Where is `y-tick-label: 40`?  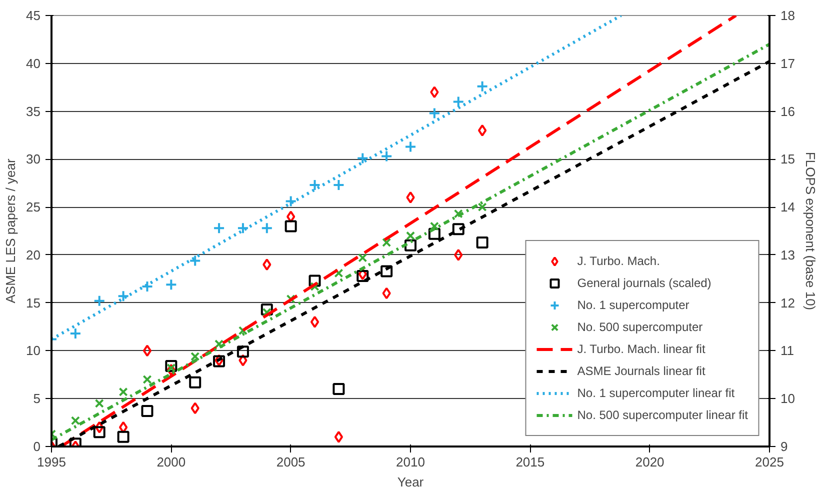
y-tick-label: 40 is located at coordinates (33, 63).